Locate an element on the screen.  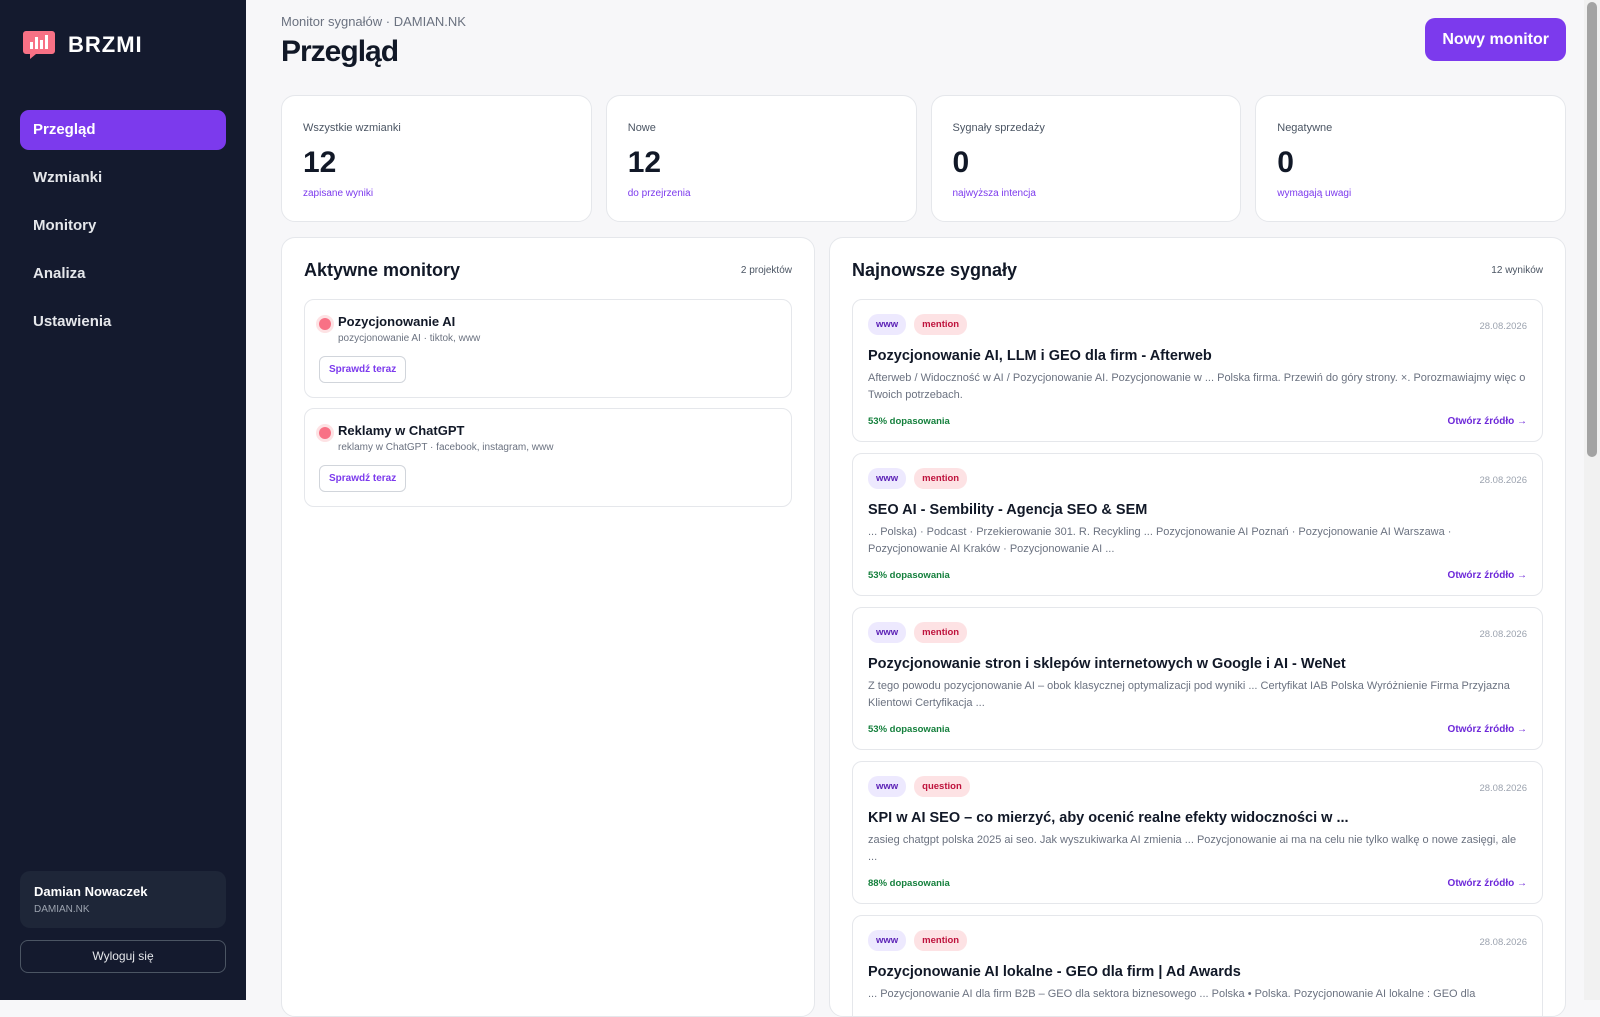
stat-card: Sygnały sprzedaży 0 najwyższa intencja is located at coordinates (1086, 158).